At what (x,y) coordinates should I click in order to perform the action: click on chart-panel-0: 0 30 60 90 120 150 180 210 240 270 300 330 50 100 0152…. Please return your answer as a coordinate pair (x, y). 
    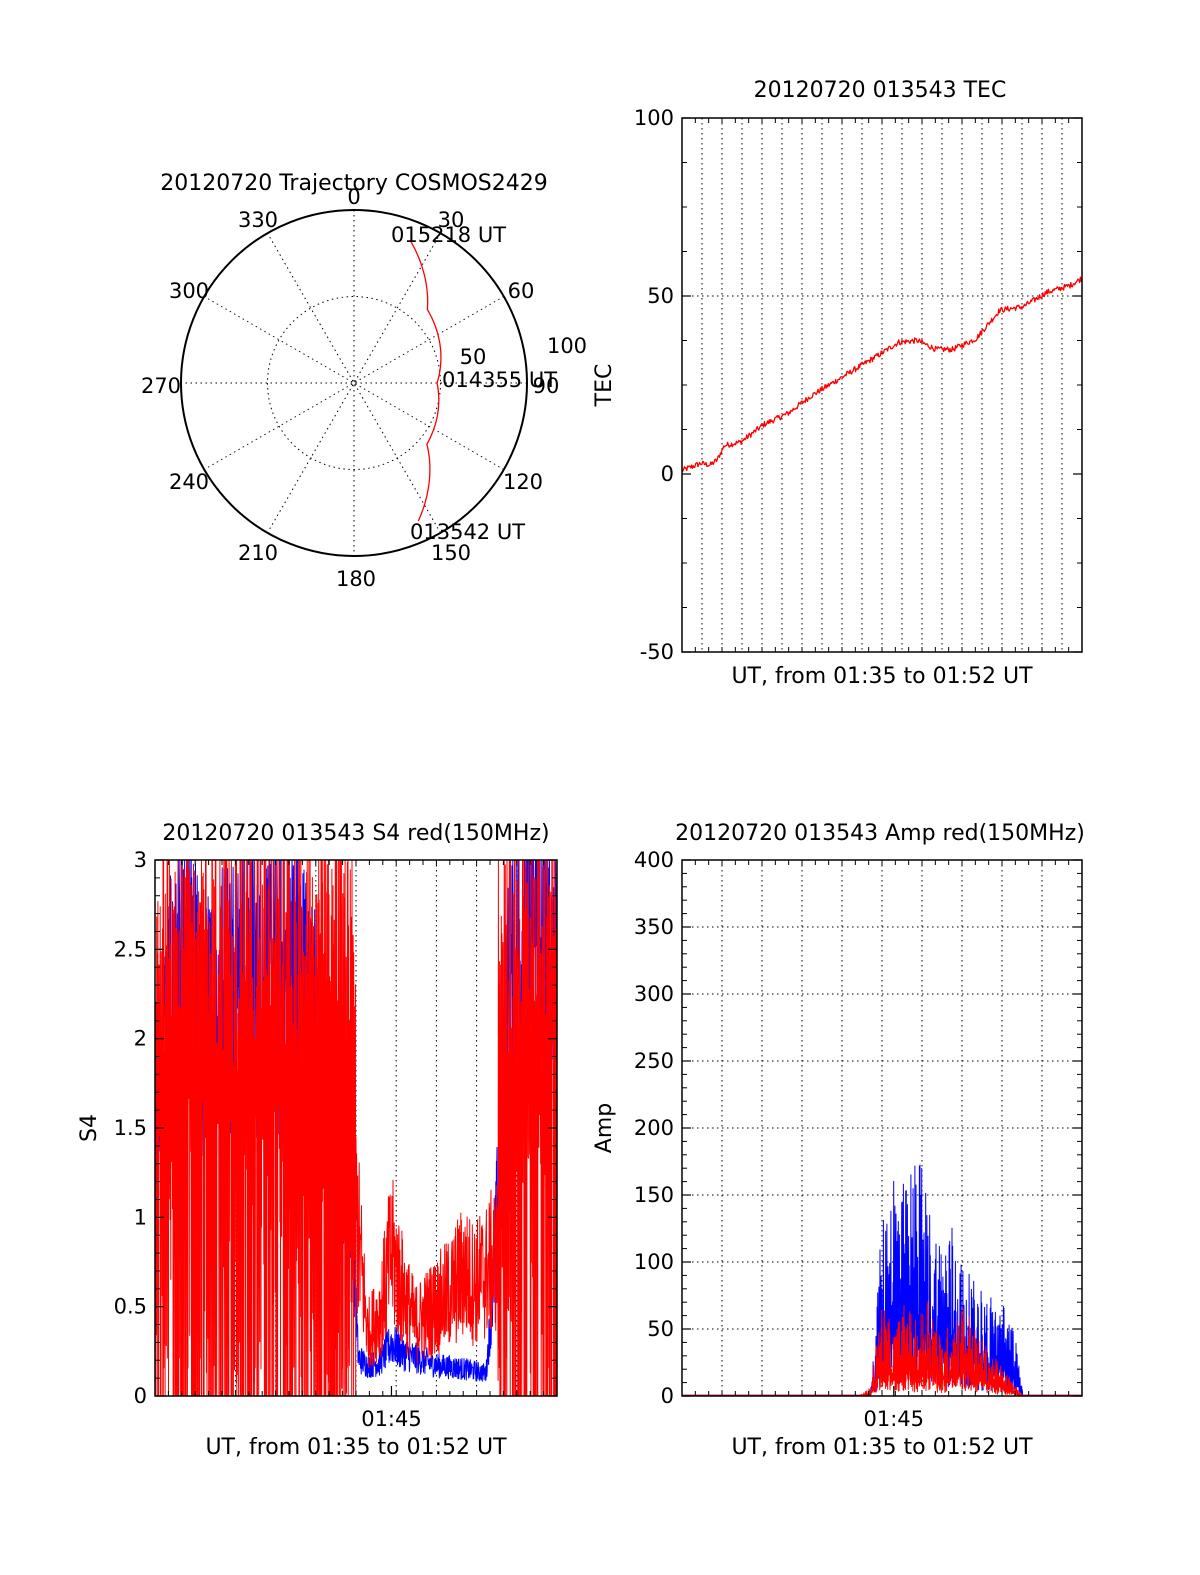
    Looking at the image, I should click on (364, 381).